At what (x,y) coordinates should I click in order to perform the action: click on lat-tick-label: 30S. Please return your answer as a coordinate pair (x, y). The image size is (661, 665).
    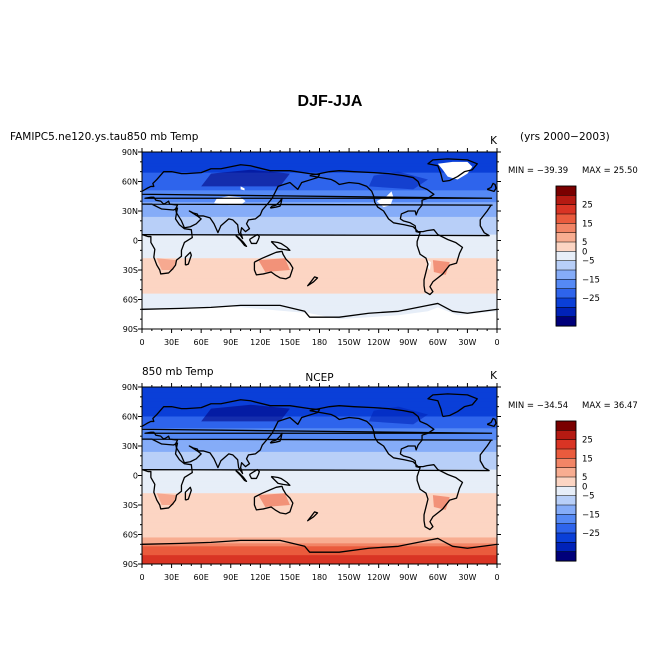
    Looking at the image, I should click on (130, 270).